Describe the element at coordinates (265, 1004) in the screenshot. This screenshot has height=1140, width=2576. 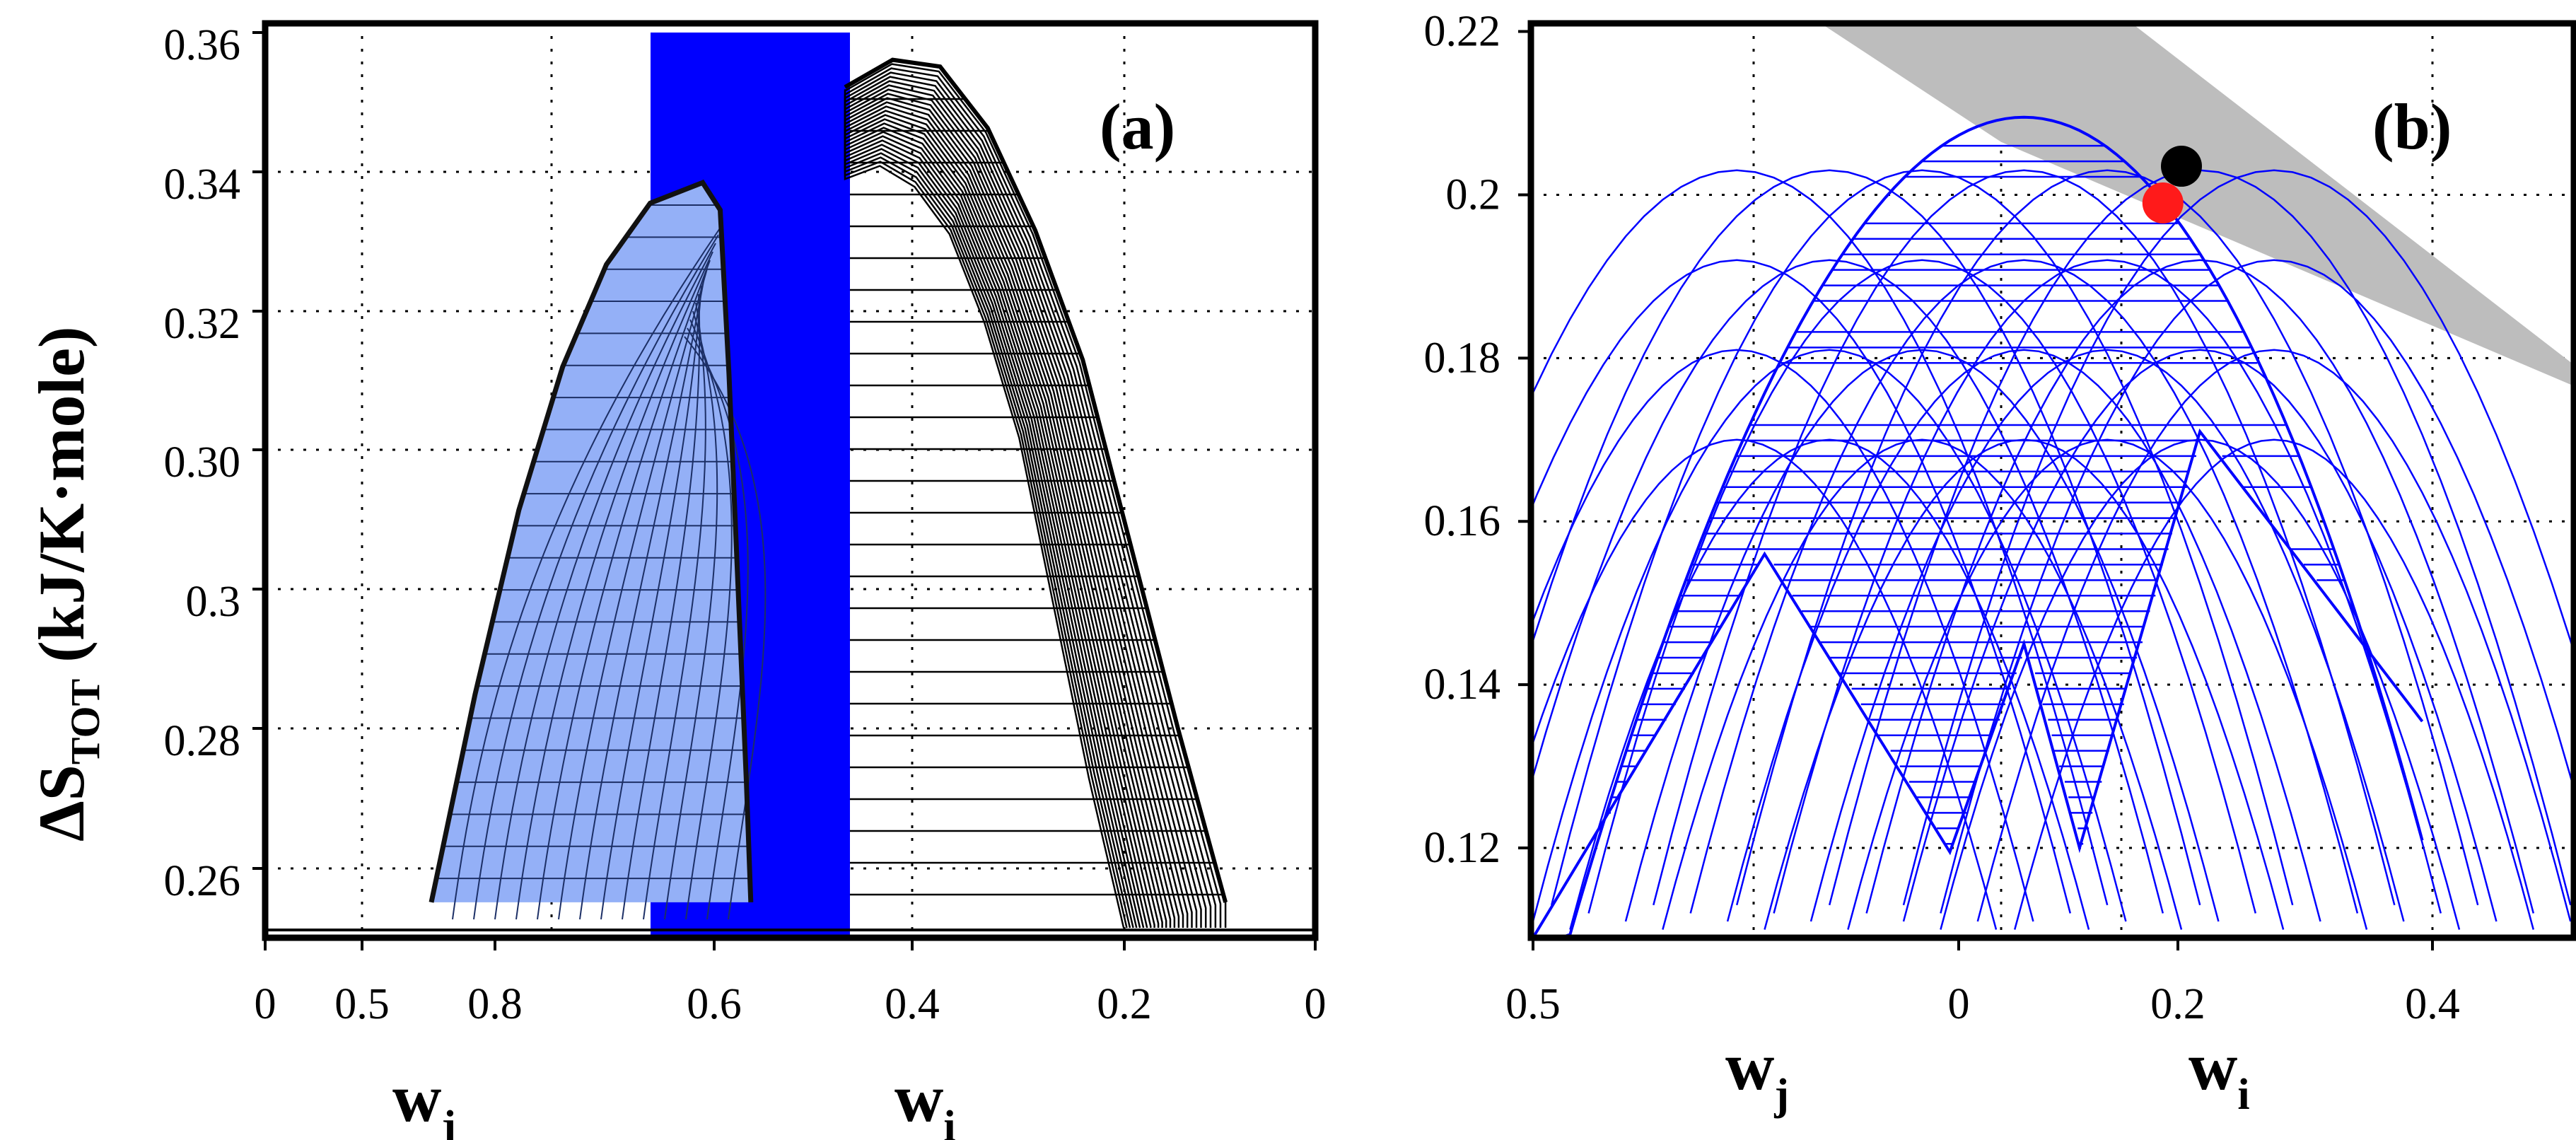
I see `panel-a-xtick-label-0: 0` at that location.